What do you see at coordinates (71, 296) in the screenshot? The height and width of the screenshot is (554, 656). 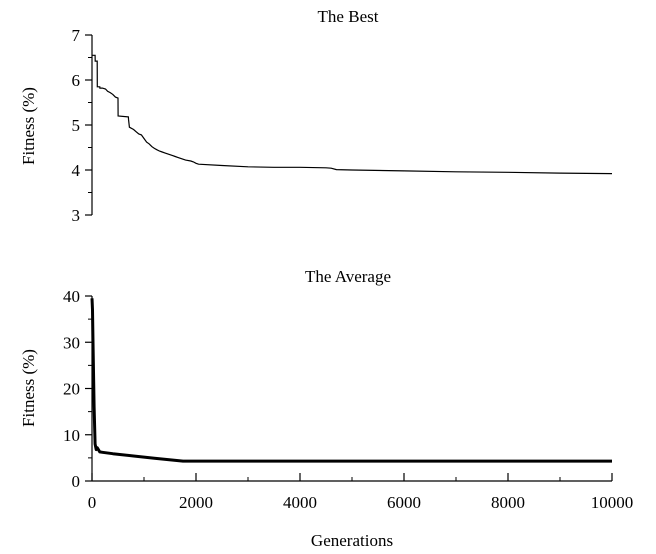 I see `y-tick-label: 40` at bounding box center [71, 296].